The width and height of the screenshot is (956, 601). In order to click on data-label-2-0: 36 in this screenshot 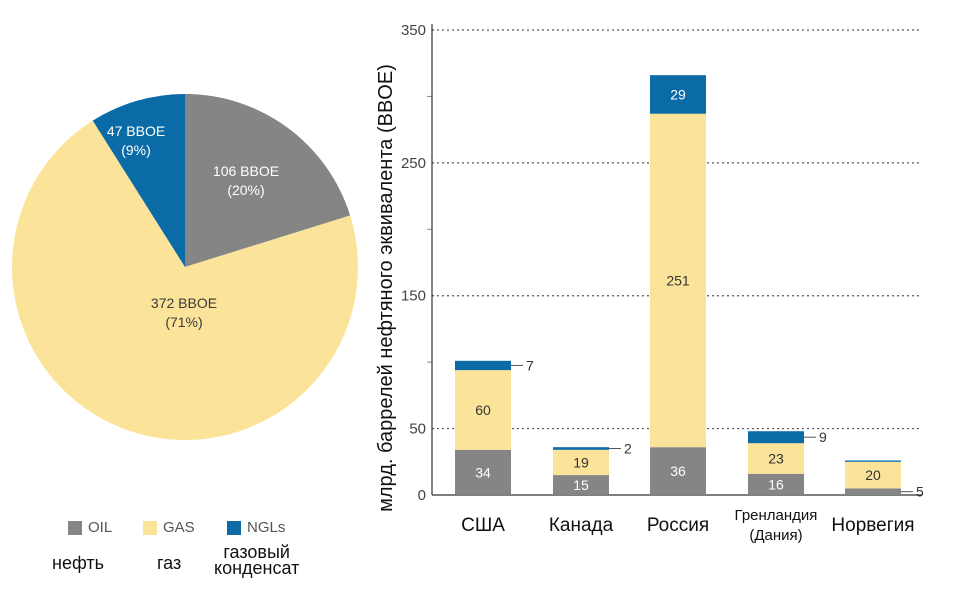, I will do `click(678, 471)`.